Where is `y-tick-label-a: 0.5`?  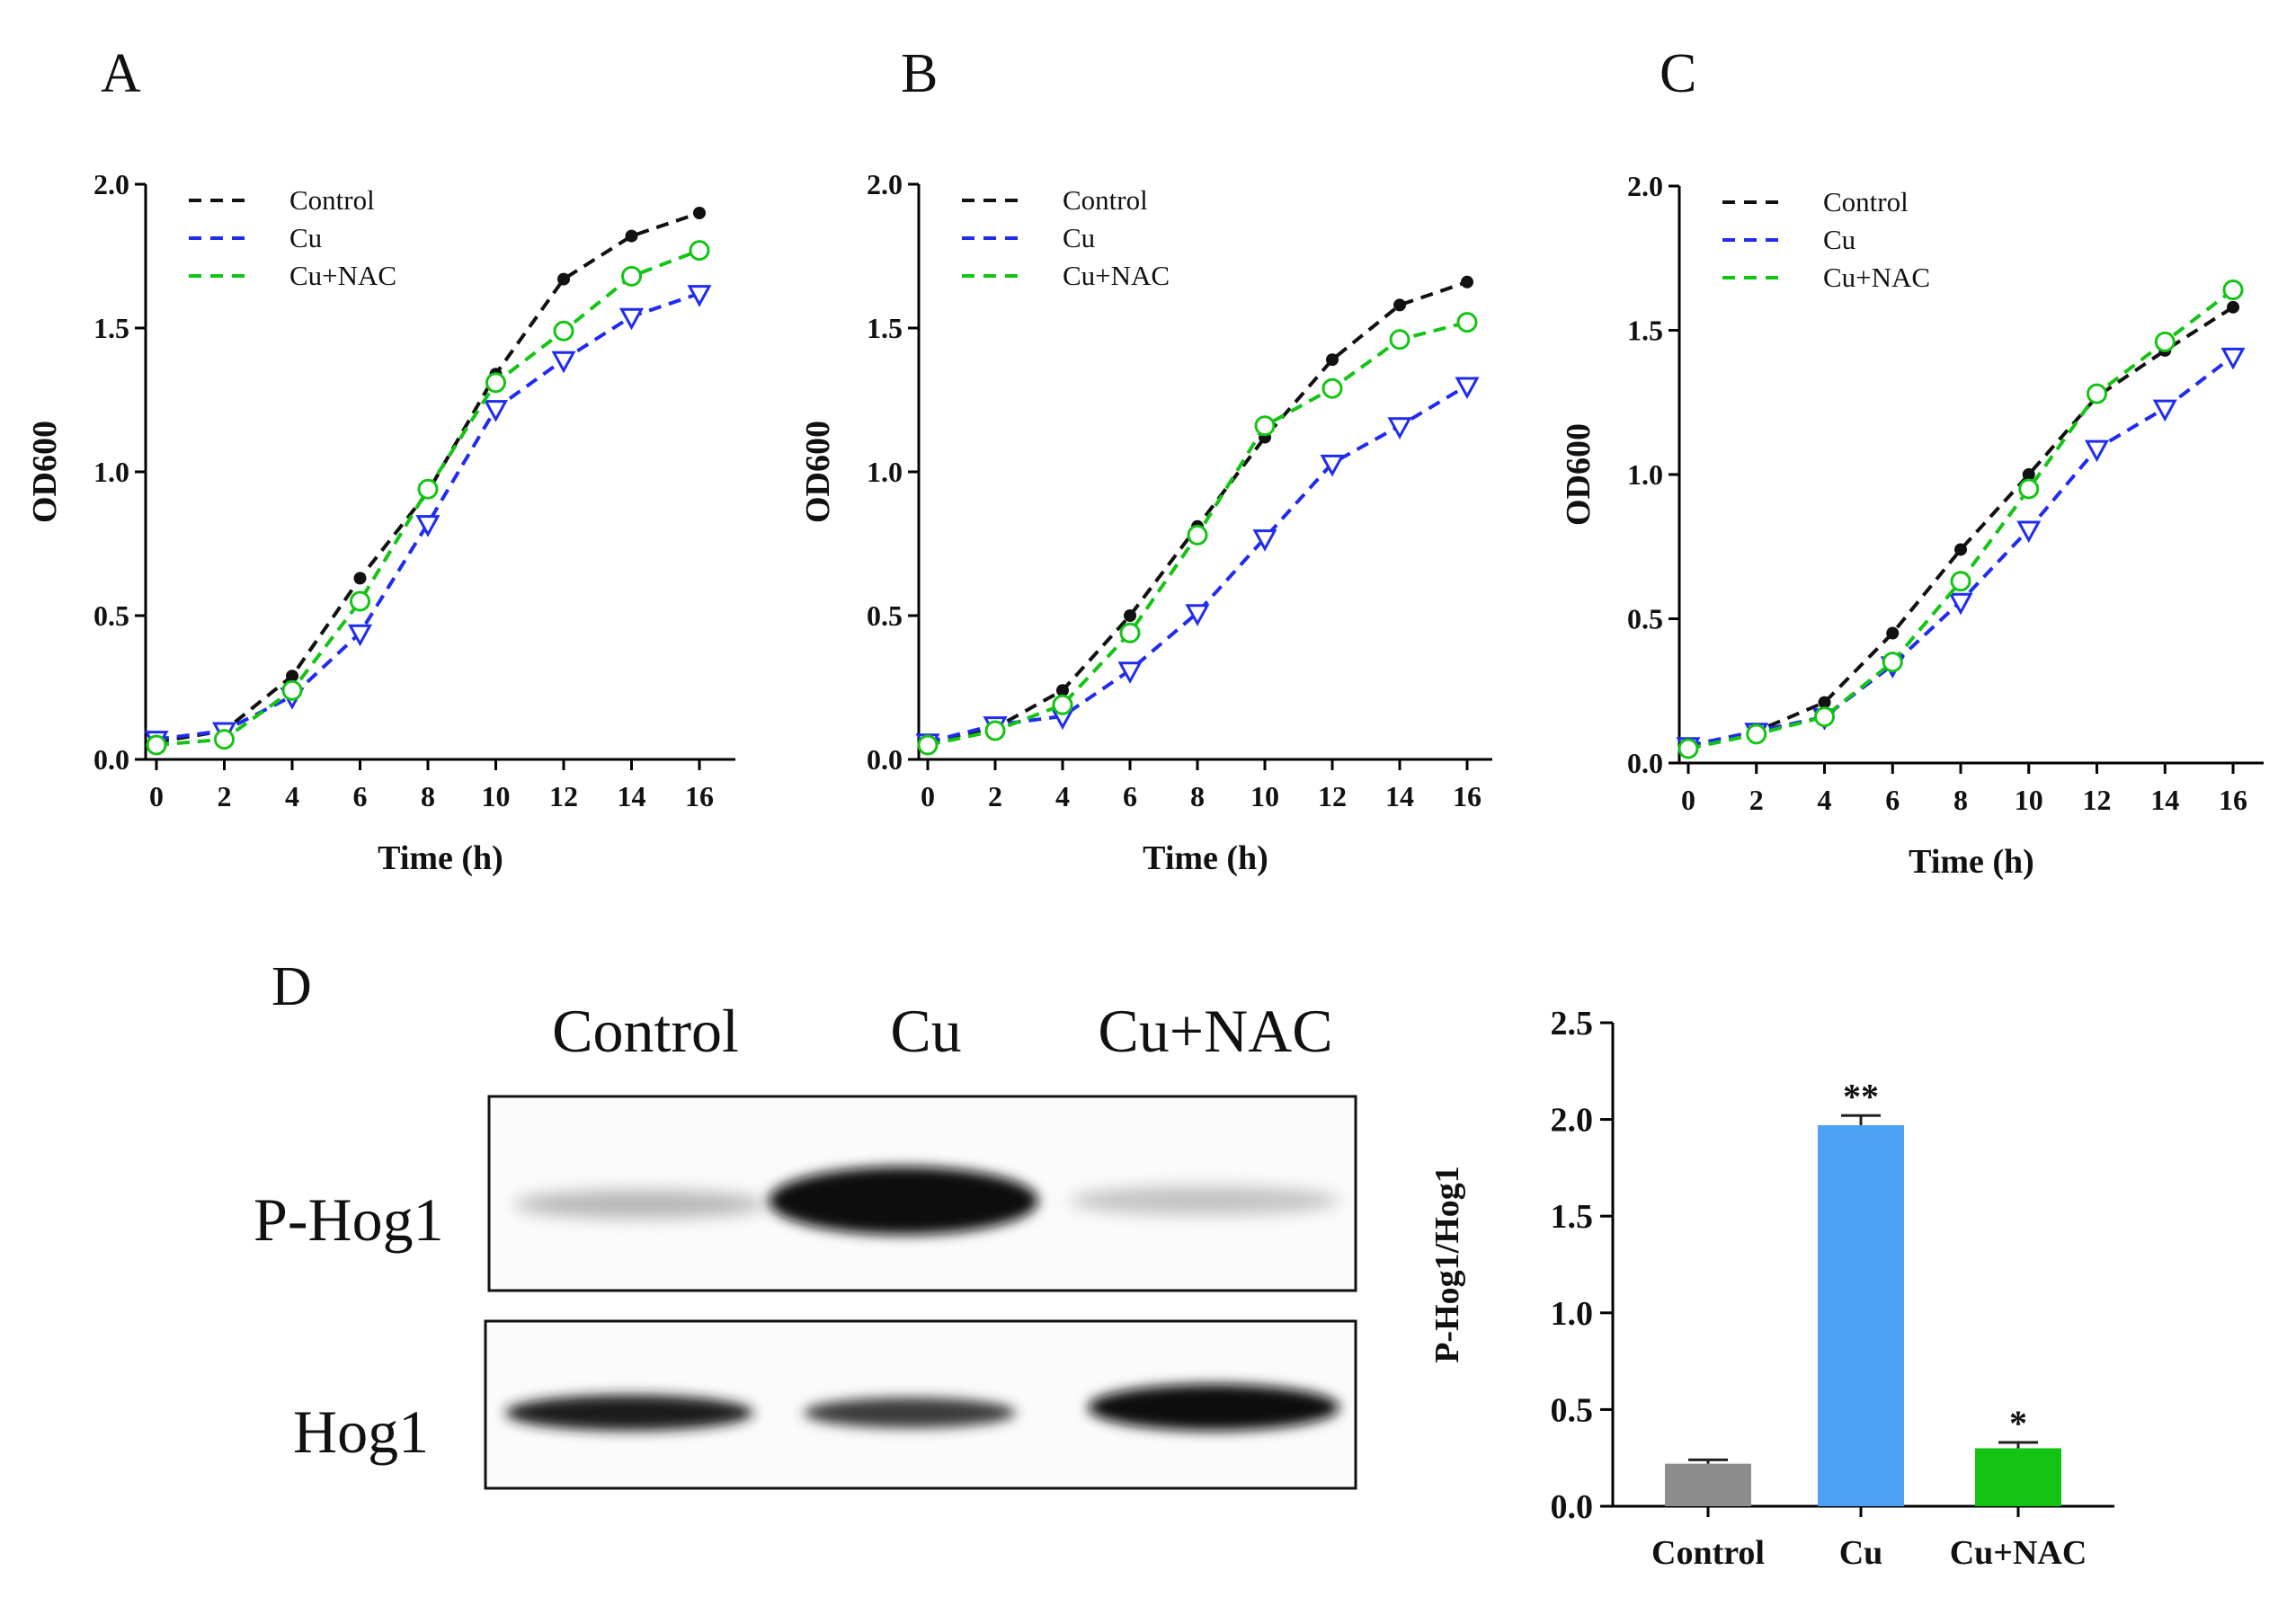
y-tick-label-a: 0.5 is located at coordinates (111, 615).